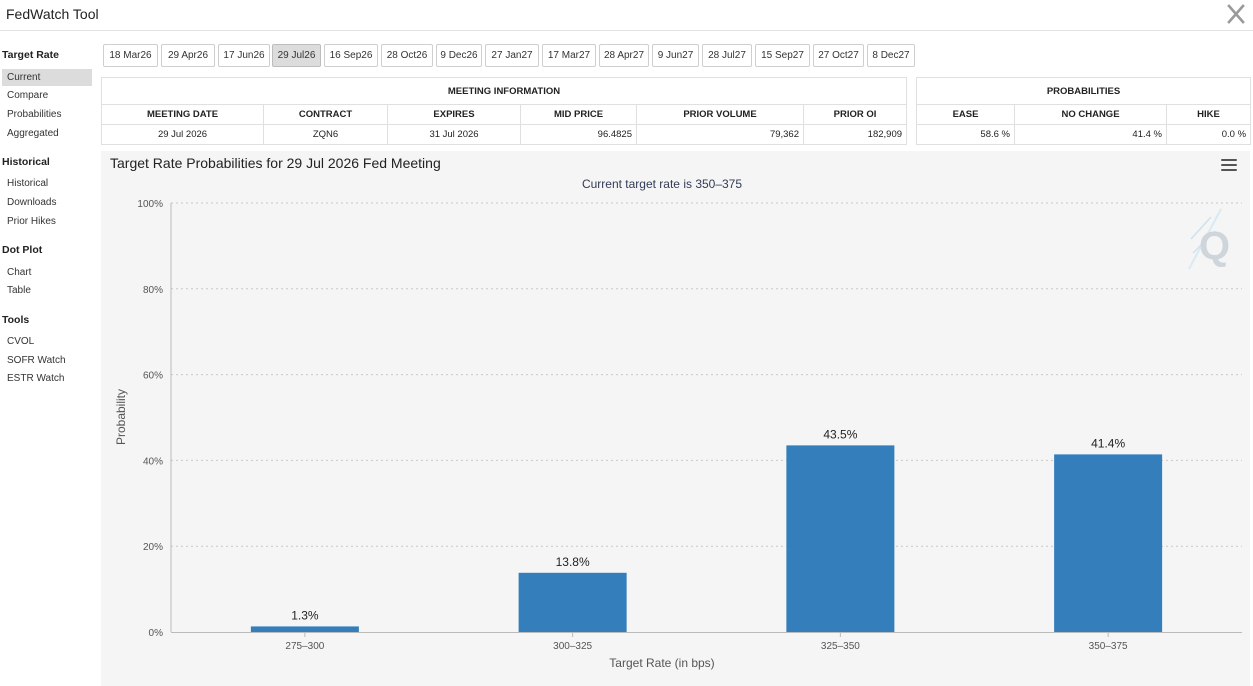 This screenshot has width=1253, height=686. I want to click on tab-27-jan27: 27 Jan27, so click(512, 55).